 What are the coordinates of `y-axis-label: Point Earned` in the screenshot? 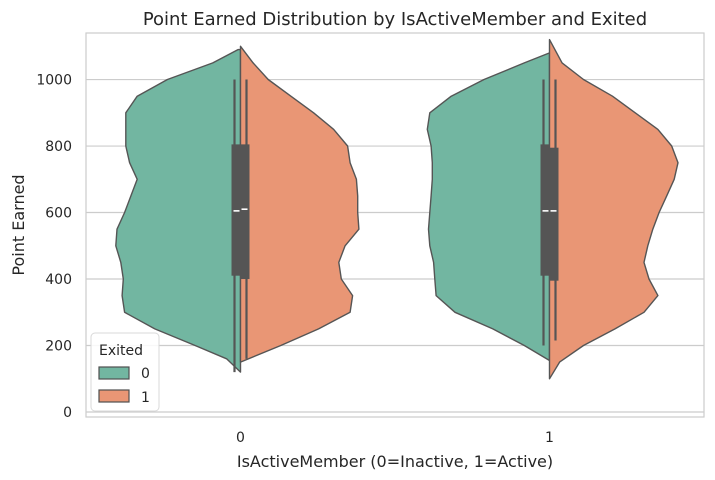 It's located at (18, 224).